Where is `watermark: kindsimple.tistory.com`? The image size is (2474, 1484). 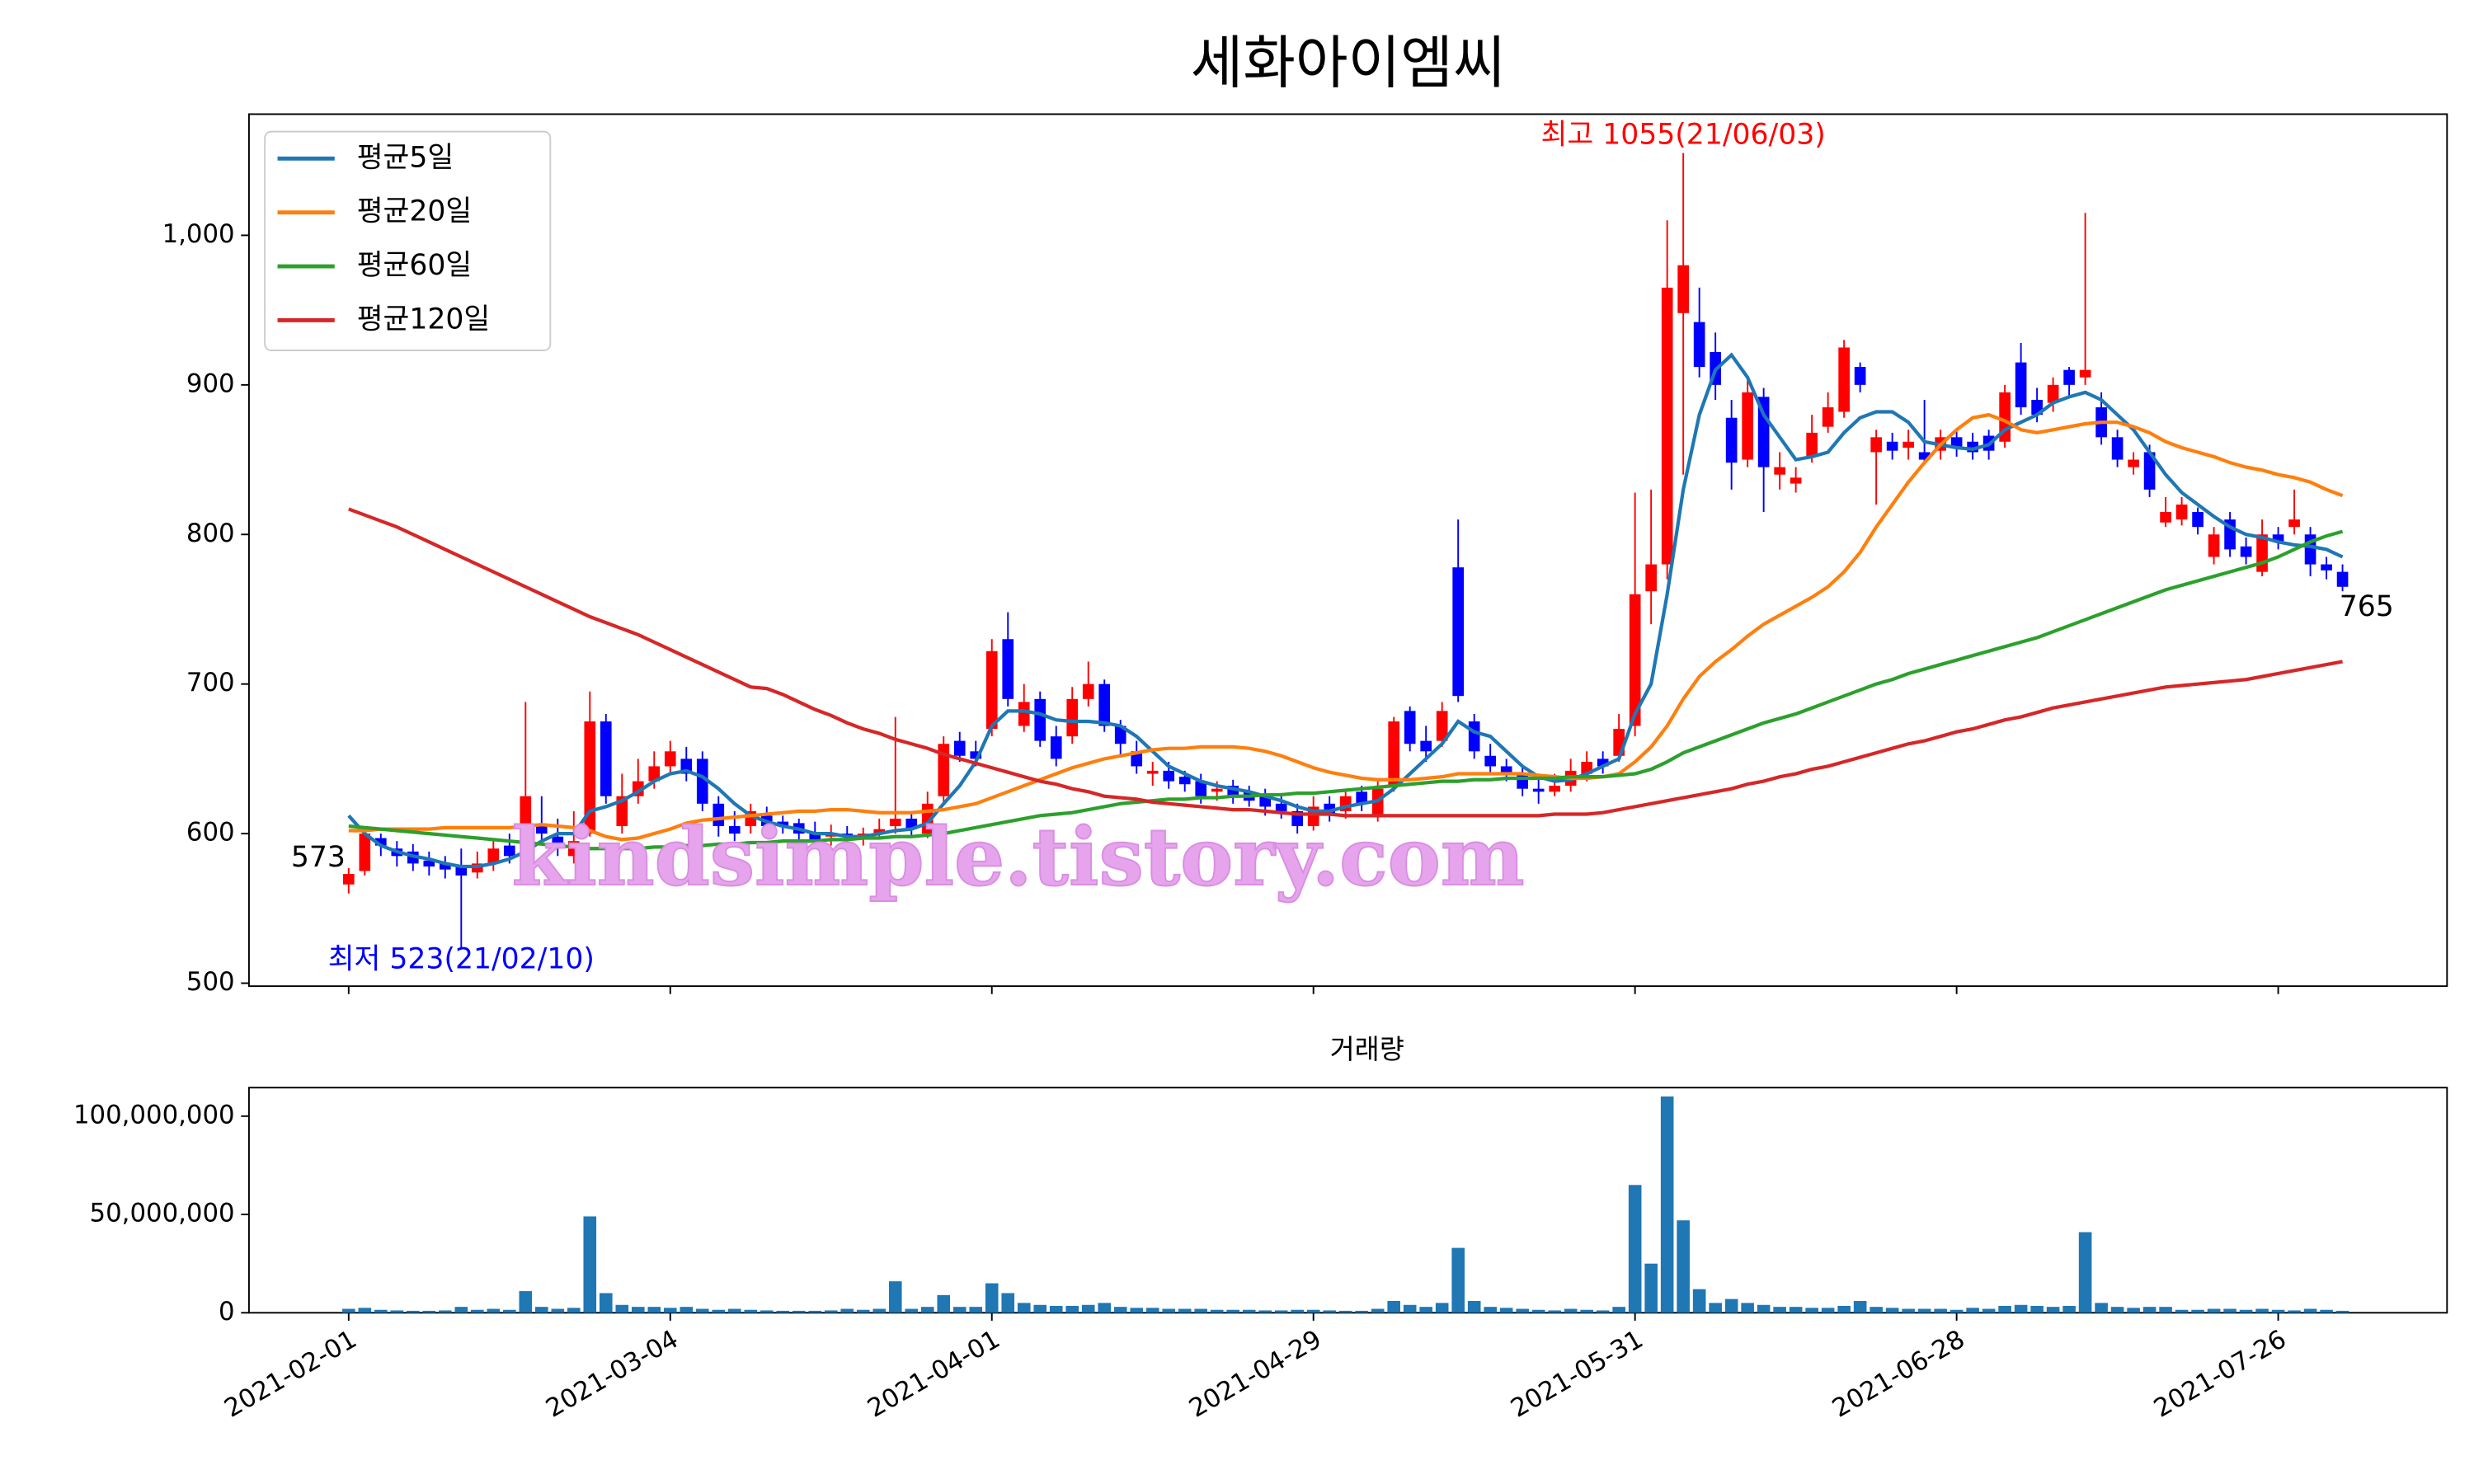
watermark: kindsimple.tistory.com is located at coordinates (1018, 857).